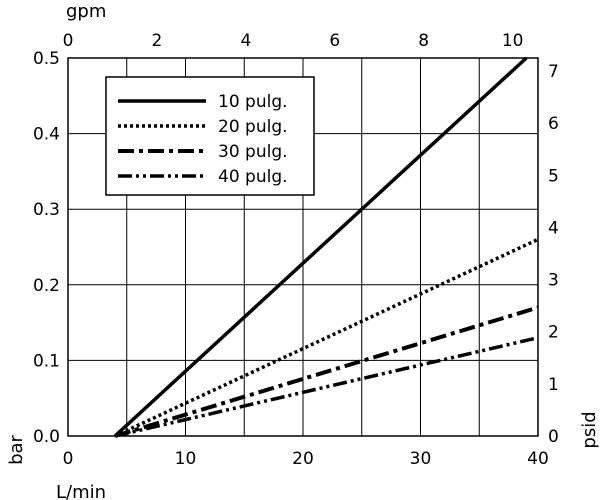 Image resolution: width=600 pixels, height=500 pixels. What do you see at coordinates (553, 124) in the screenshot?
I see `y-right-tick-label: 6` at bounding box center [553, 124].